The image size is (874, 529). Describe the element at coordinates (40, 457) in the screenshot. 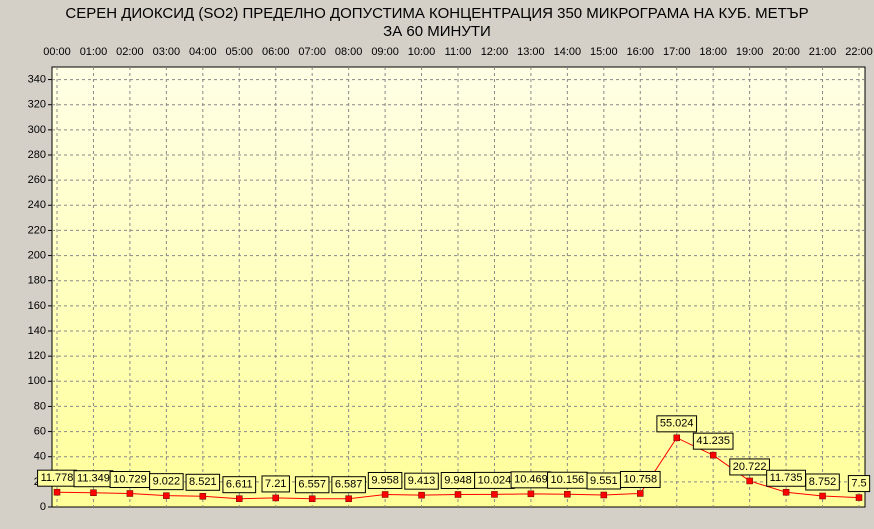

I see `y-tick-label: 40` at that location.